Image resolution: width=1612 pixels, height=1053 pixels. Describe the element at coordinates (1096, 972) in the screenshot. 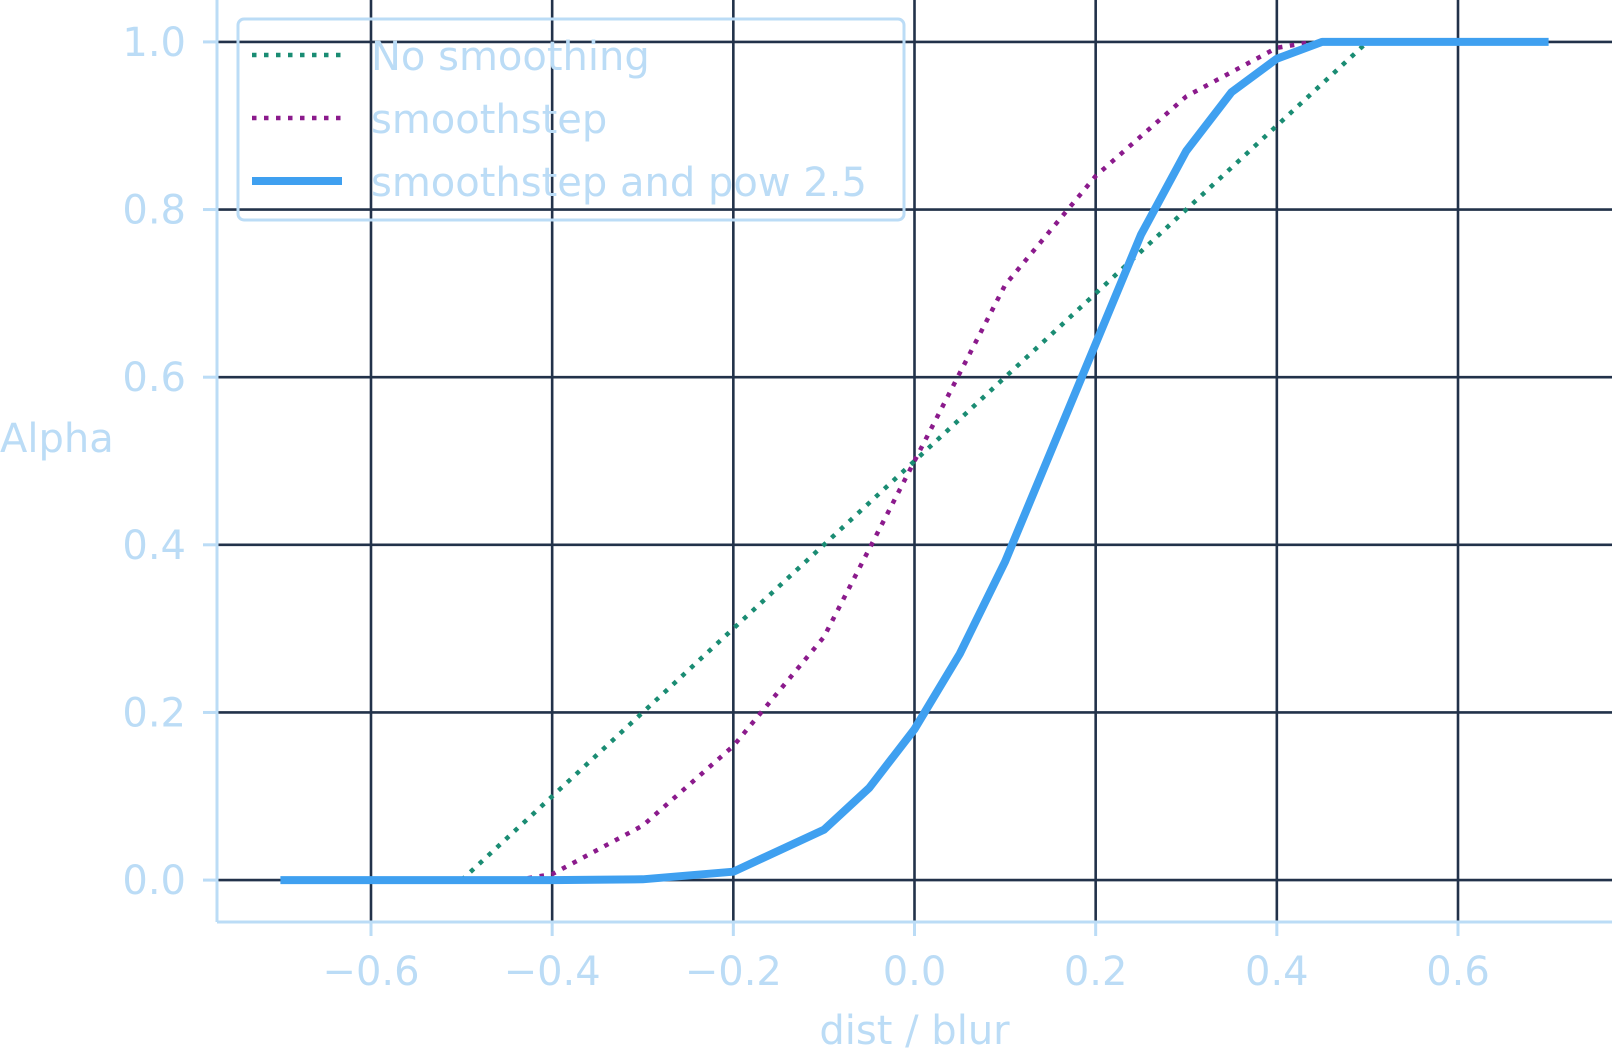

I see `x-tick-label-4: 0.2` at that location.